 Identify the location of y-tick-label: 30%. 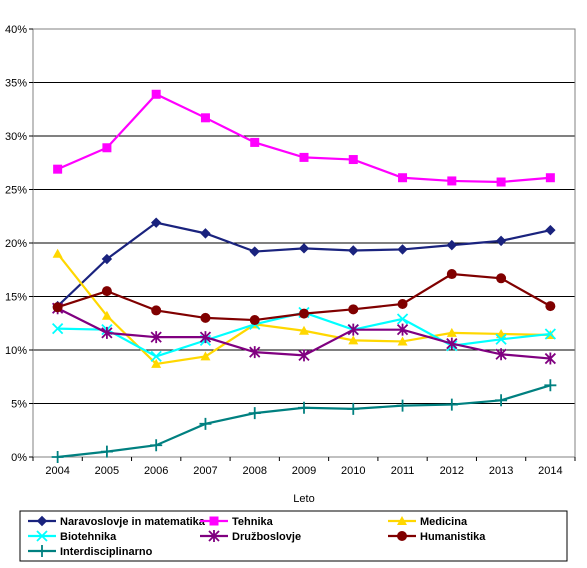
(16, 137).